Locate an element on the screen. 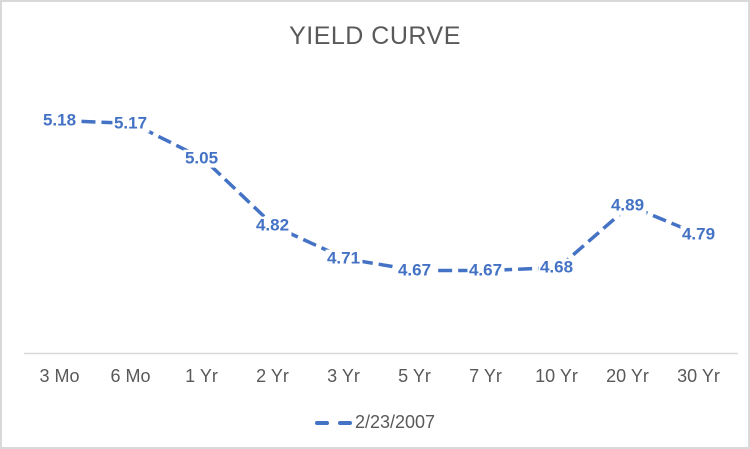 Image resolution: width=750 pixels, height=449 pixels. x-axis-label: 30 Yr is located at coordinates (698, 376).